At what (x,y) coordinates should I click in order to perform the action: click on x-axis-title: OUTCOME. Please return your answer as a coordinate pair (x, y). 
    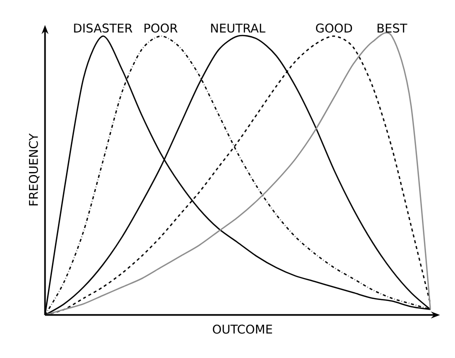
    Looking at the image, I should click on (242, 329).